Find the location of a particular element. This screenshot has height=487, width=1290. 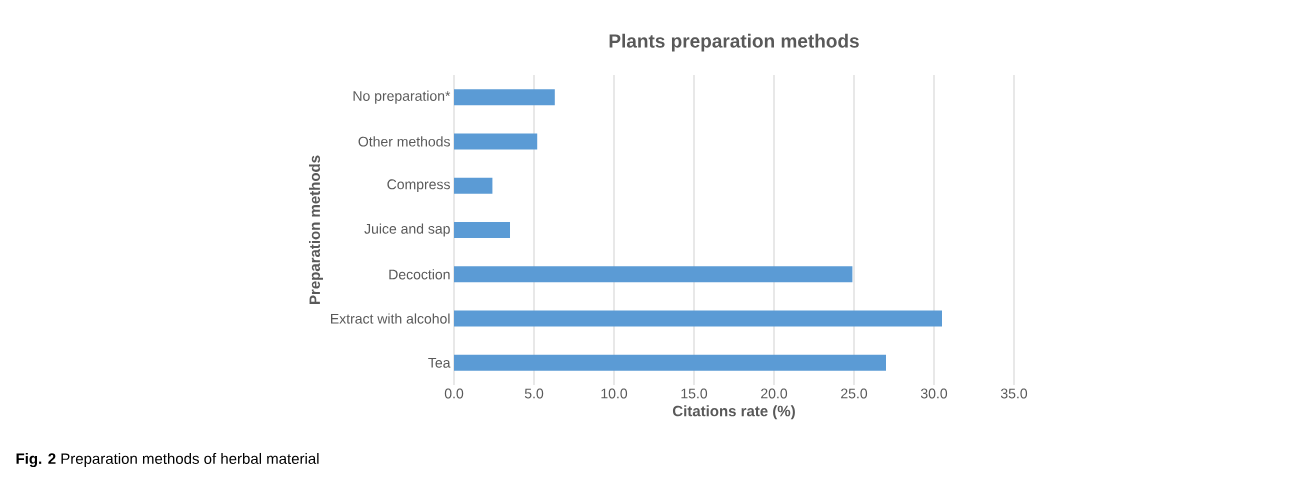

y-tick-label: Tea is located at coordinates (439, 362).